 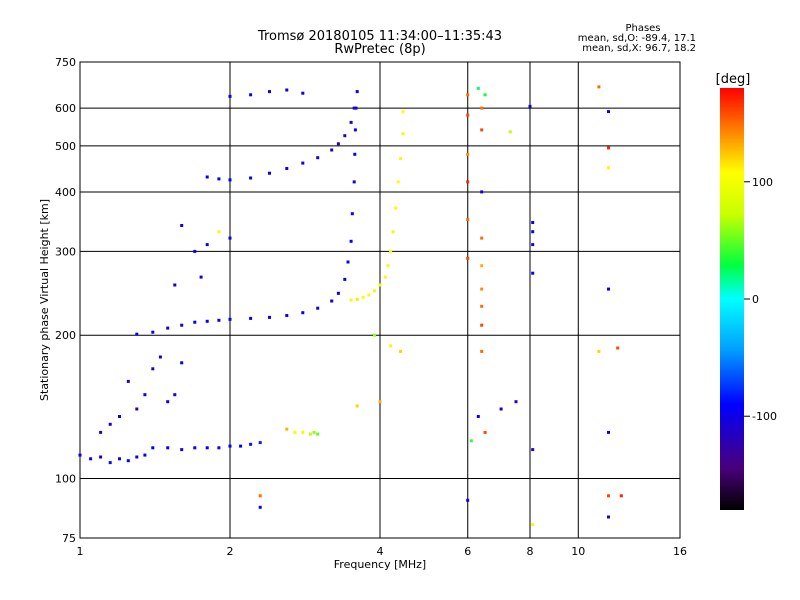 What do you see at coordinates (733, 79) in the screenshot?
I see `colorbar-label: [deg]` at bounding box center [733, 79].